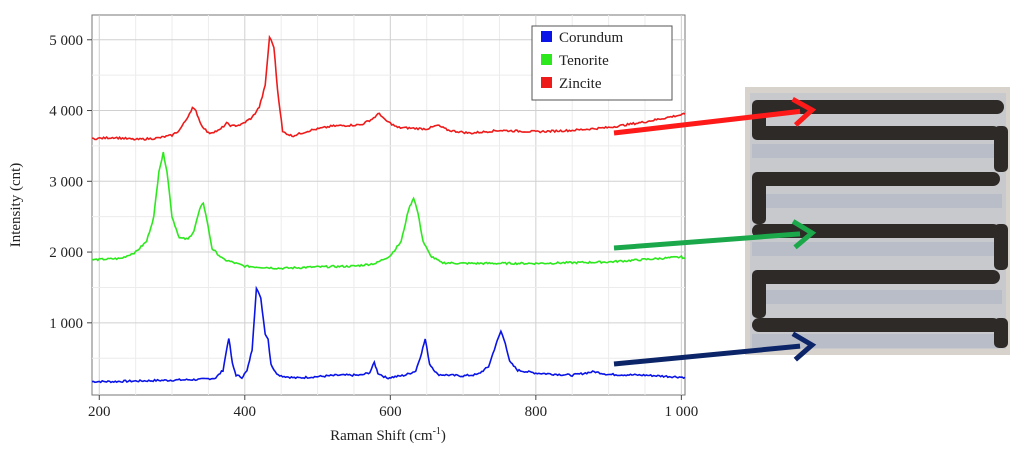 The image size is (1024, 451). I want to click on y-axis-title: Intensity (cnt), so click(16, 205).